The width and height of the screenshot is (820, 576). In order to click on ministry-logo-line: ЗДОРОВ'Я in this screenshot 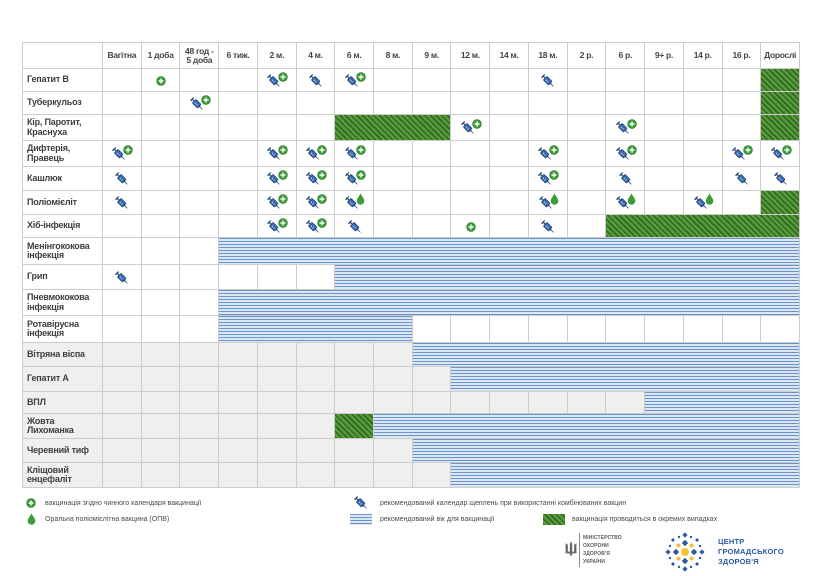, I will do `click(596, 554)`.